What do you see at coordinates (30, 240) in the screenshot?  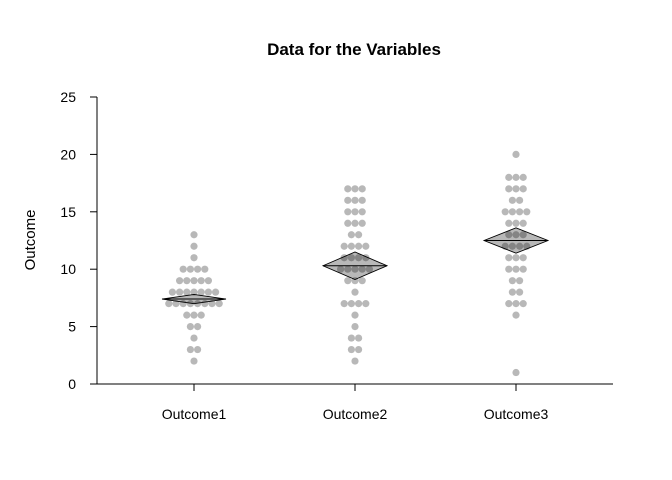 I see `y-axis-label: Outcome` at bounding box center [30, 240].